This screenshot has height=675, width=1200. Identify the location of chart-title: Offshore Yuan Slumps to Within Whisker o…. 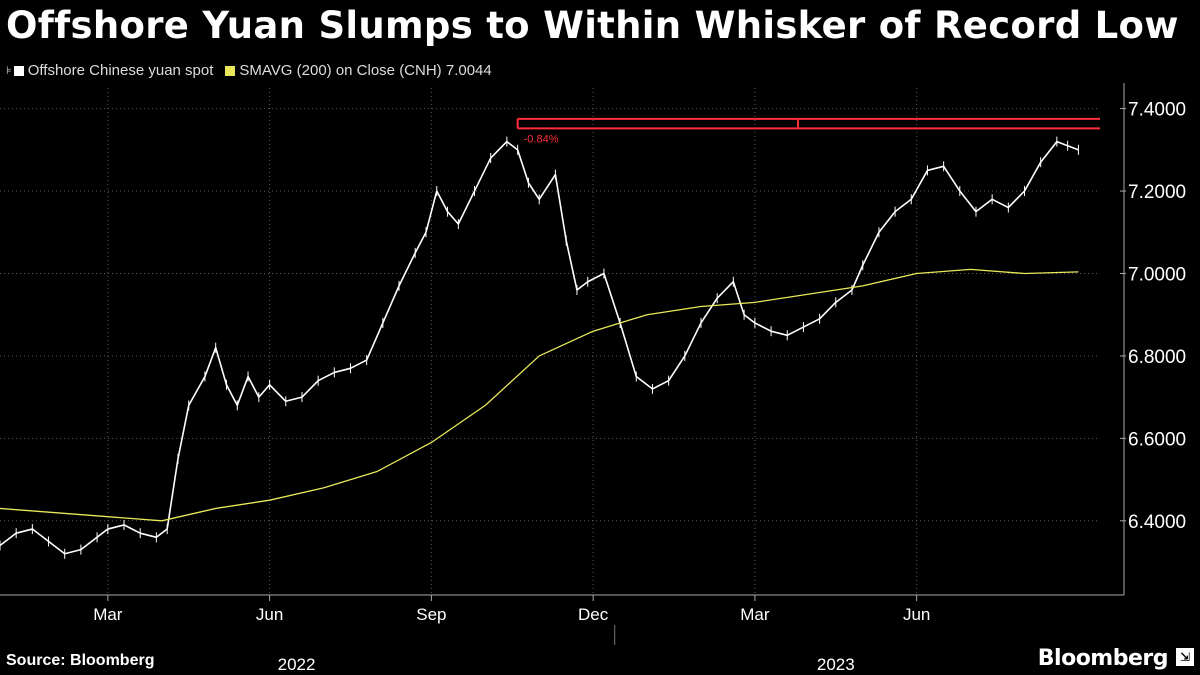
(592, 25).